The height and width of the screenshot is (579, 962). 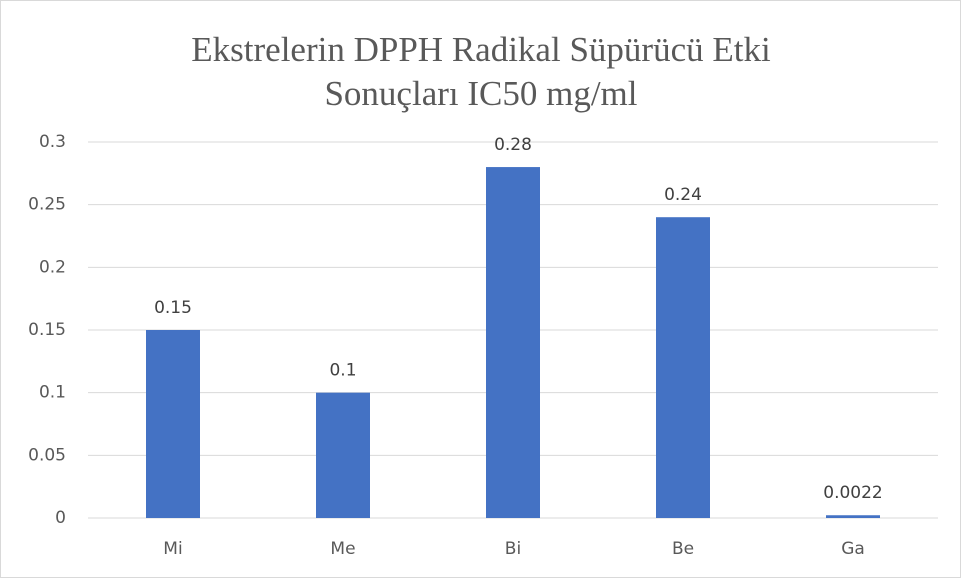 I want to click on data-label: 0.0022, so click(x=852, y=493).